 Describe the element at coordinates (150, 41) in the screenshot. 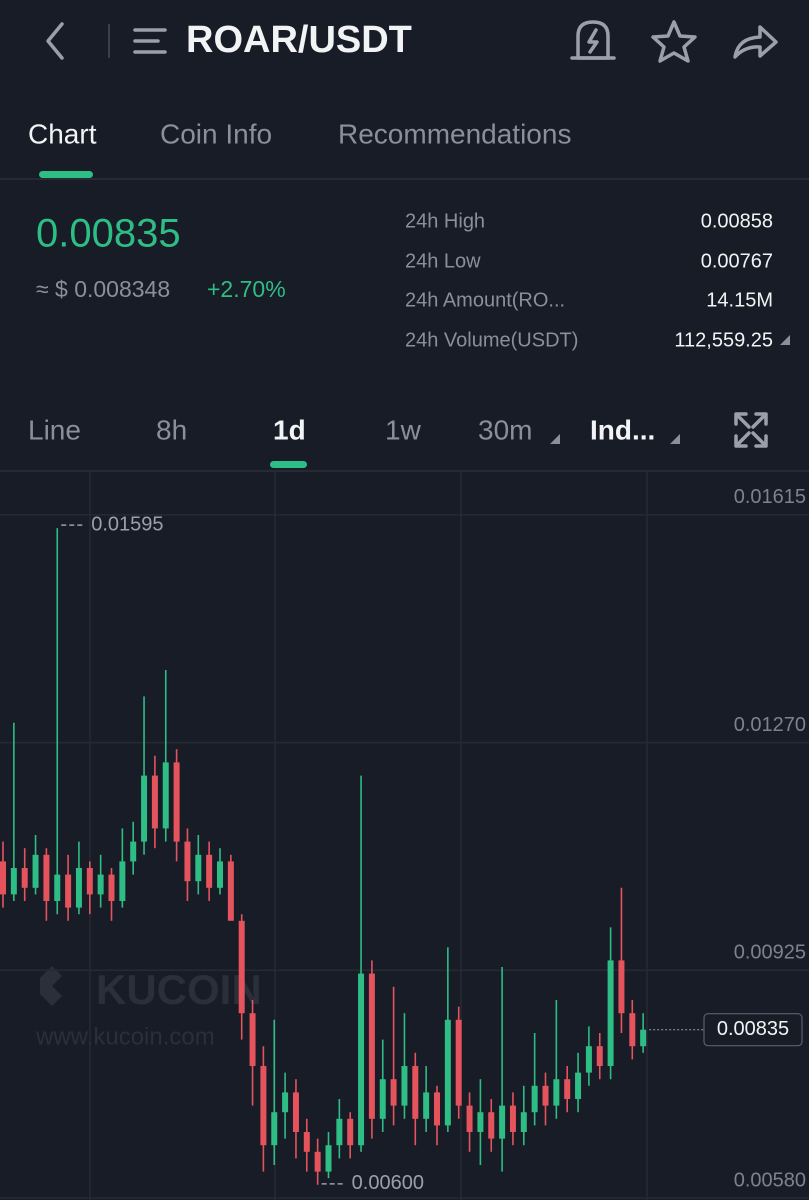

I see `menu-button` at that location.